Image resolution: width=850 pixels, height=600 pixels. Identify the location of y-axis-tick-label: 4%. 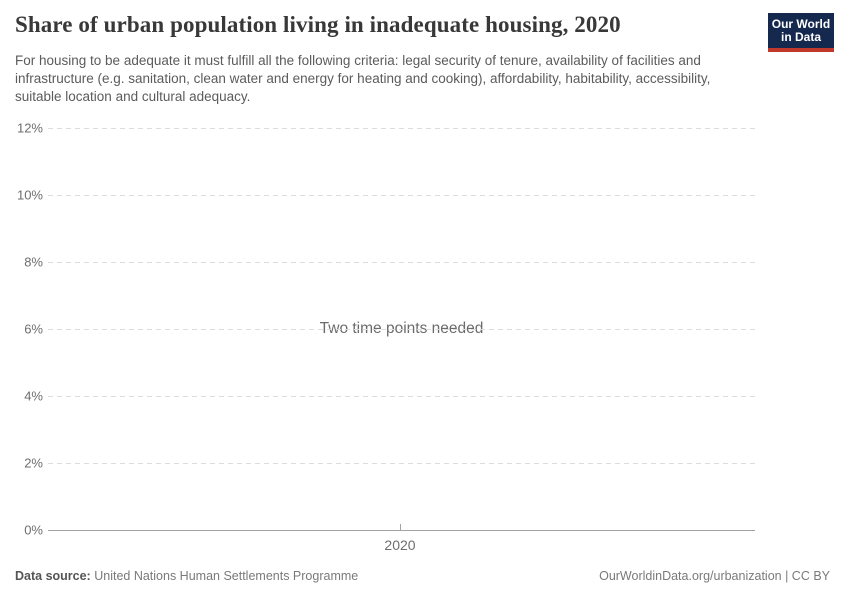
(33, 396).